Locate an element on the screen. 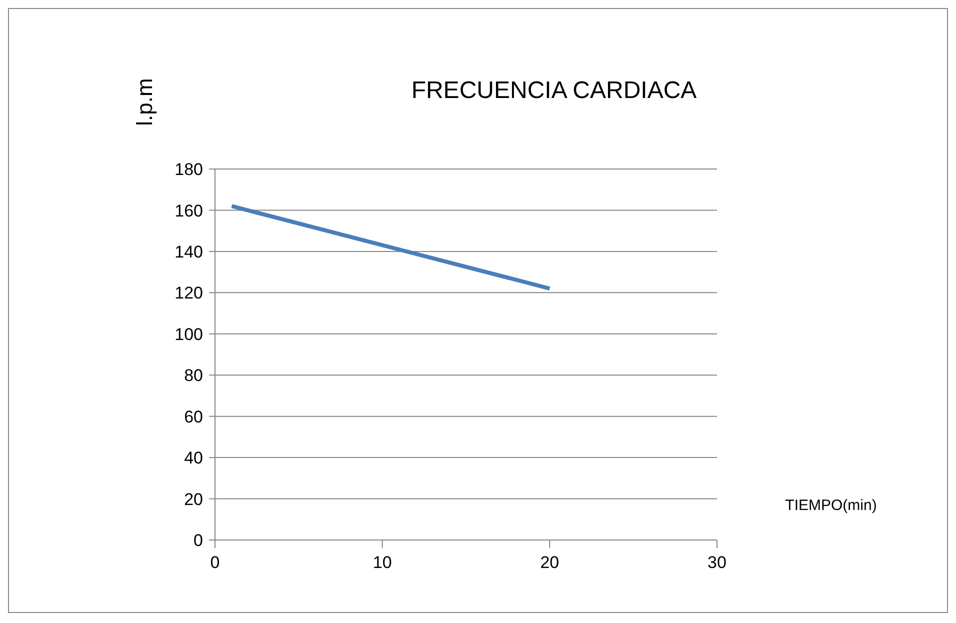  y-tick-label: 120 is located at coordinates (188, 293).